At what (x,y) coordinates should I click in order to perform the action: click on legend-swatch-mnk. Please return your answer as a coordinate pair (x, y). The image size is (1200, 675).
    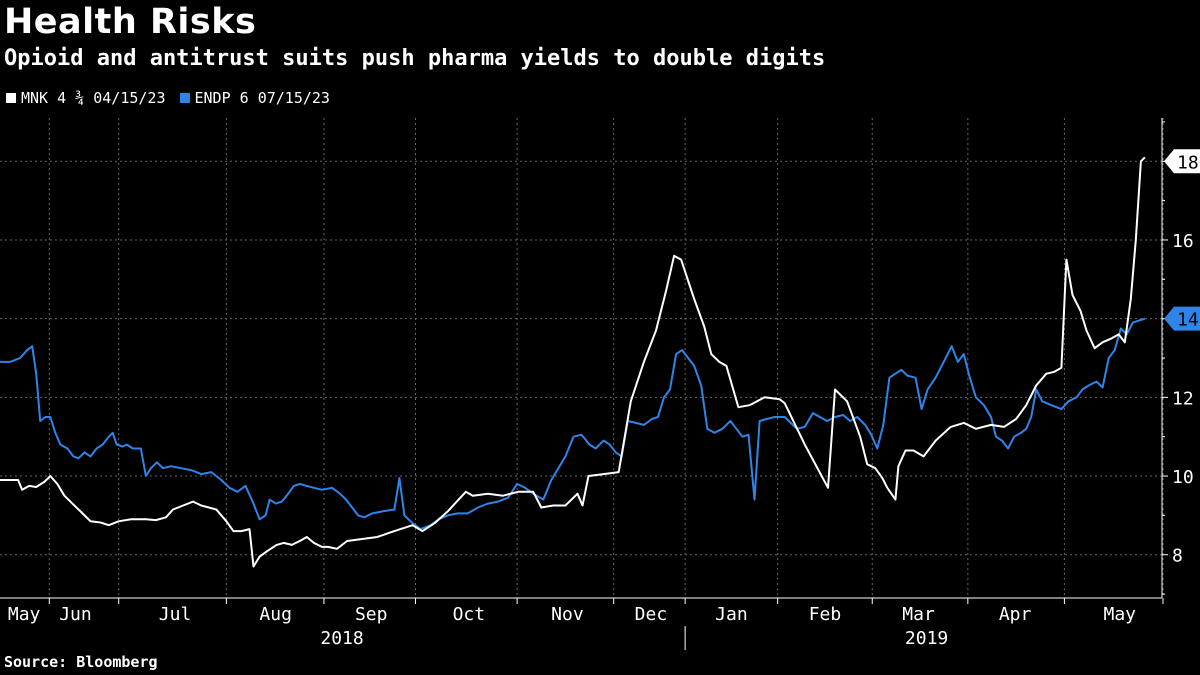
    Looking at the image, I should click on (11, 98).